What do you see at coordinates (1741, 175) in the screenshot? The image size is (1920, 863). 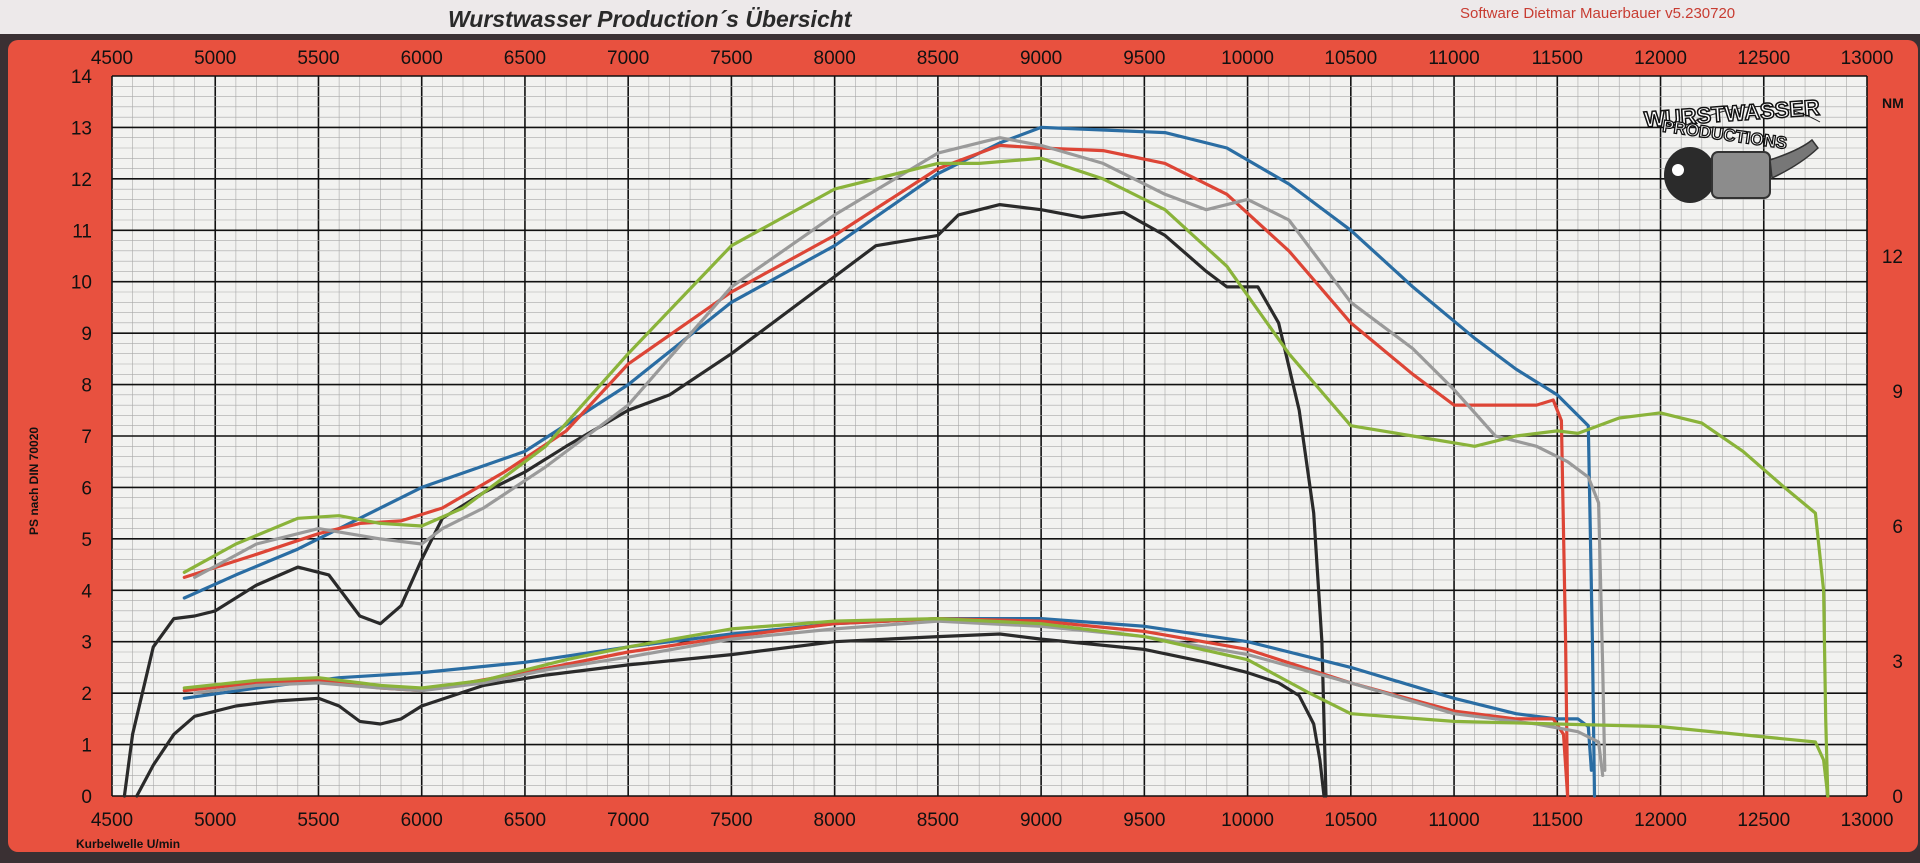 I see `logo-engine-icon` at bounding box center [1741, 175].